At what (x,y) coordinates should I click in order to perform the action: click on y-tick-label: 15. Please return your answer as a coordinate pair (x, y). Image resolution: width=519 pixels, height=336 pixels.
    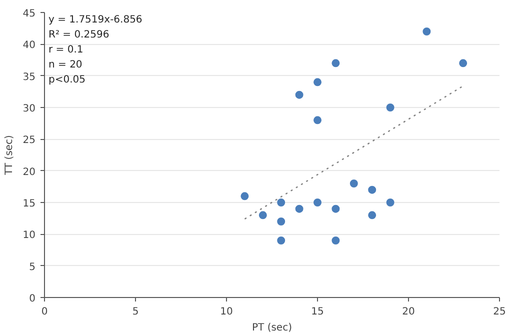
    Looking at the image, I should click on (29, 204).